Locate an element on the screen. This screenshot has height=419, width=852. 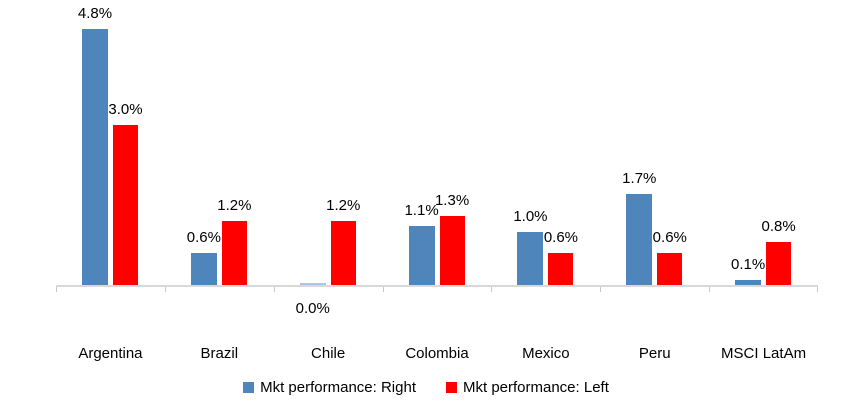
bar-argentina-left is located at coordinates (125, 205).